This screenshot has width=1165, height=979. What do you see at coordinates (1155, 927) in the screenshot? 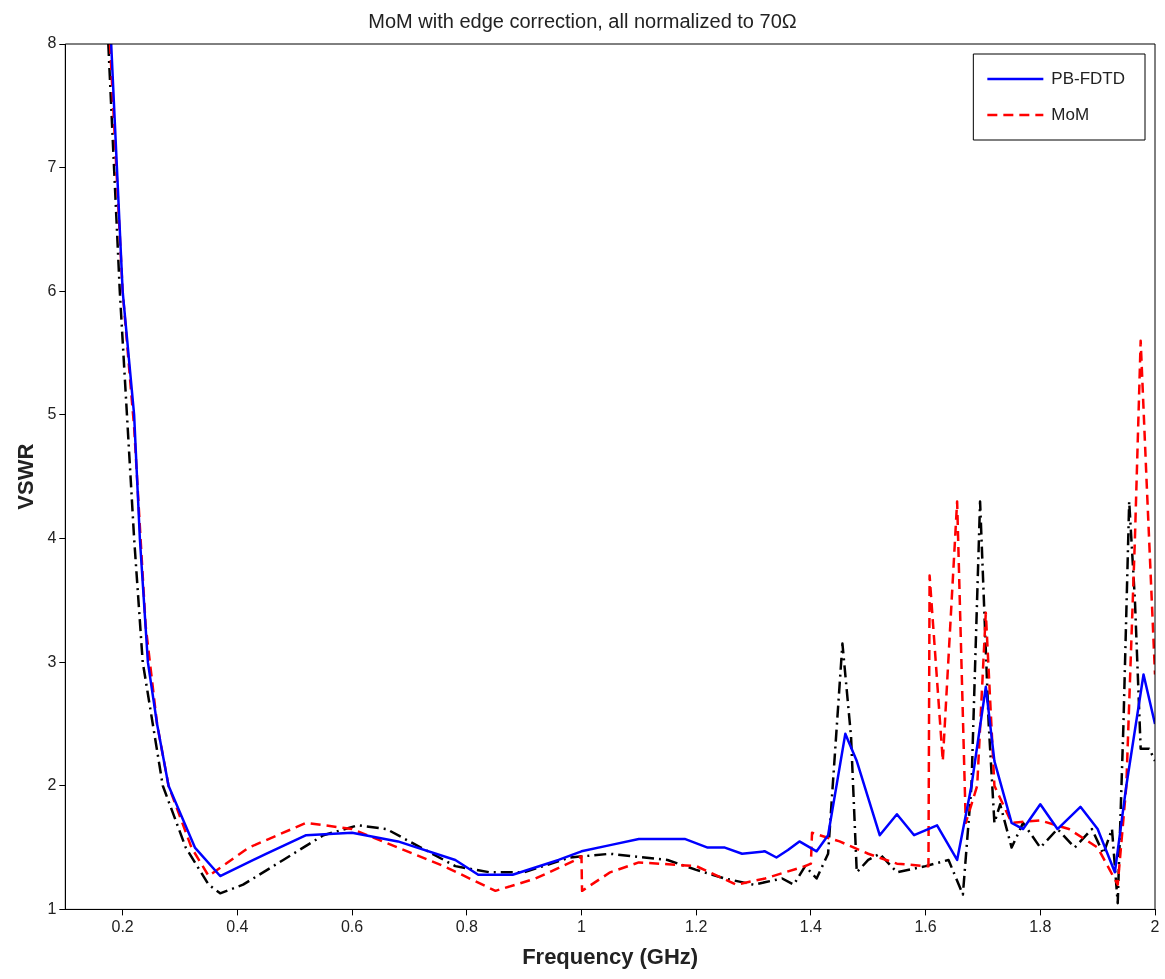
I see `x-tick-label: 2` at bounding box center [1155, 927].